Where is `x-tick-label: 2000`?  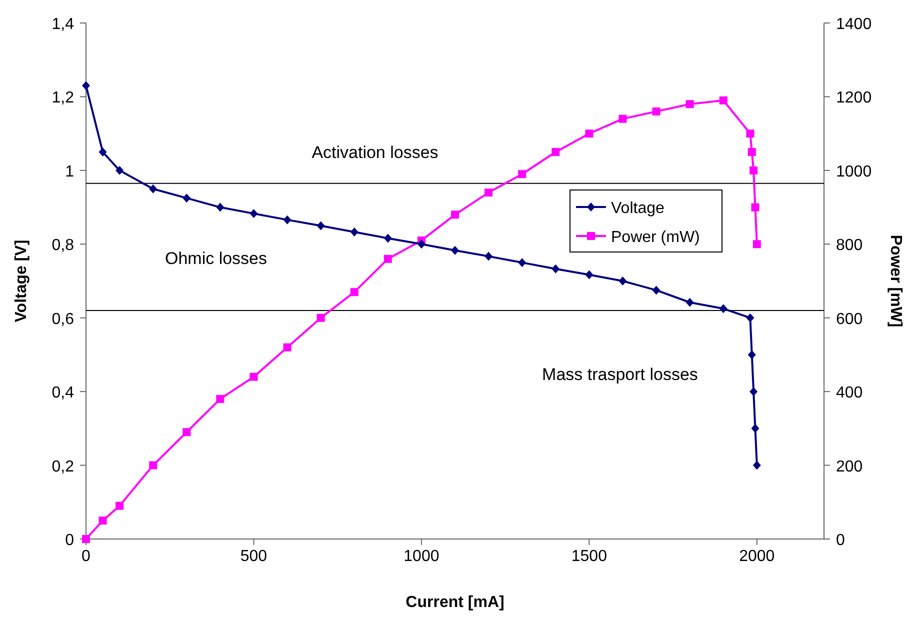 x-tick-label: 2000 is located at coordinates (757, 556).